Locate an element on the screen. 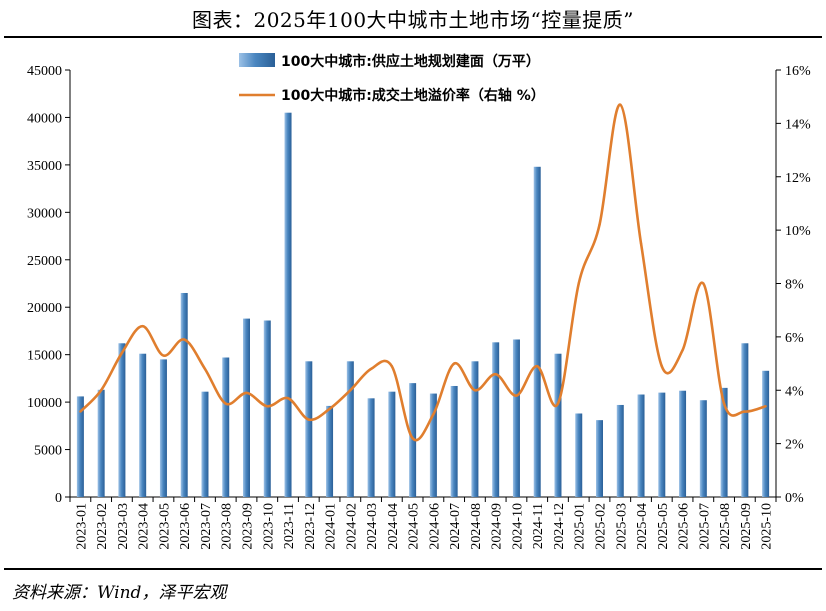  right-tick-label: 4% is located at coordinates (794, 391).